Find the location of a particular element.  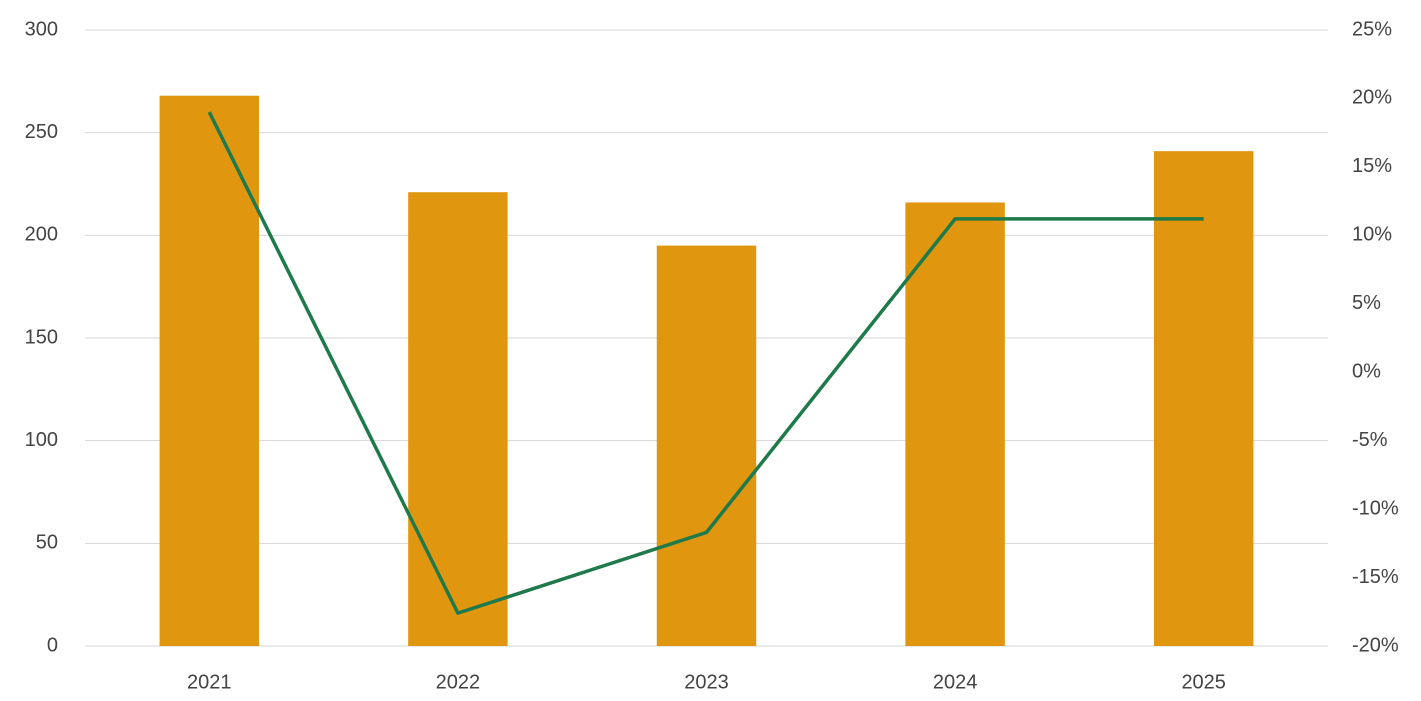

y-tick-label: 300 is located at coordinates (41, 29).